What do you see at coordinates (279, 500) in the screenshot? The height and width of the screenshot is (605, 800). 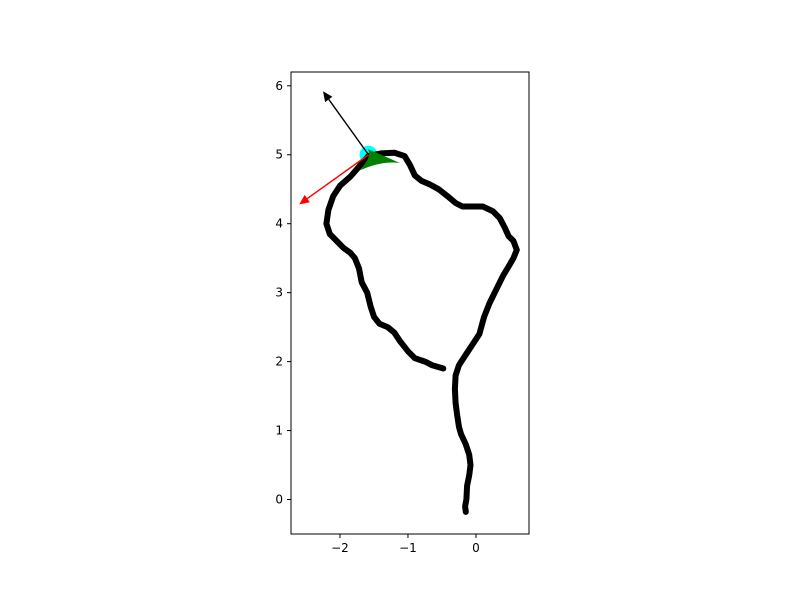 I see `y-tick-label: 0` at bounding box center [279, 500].